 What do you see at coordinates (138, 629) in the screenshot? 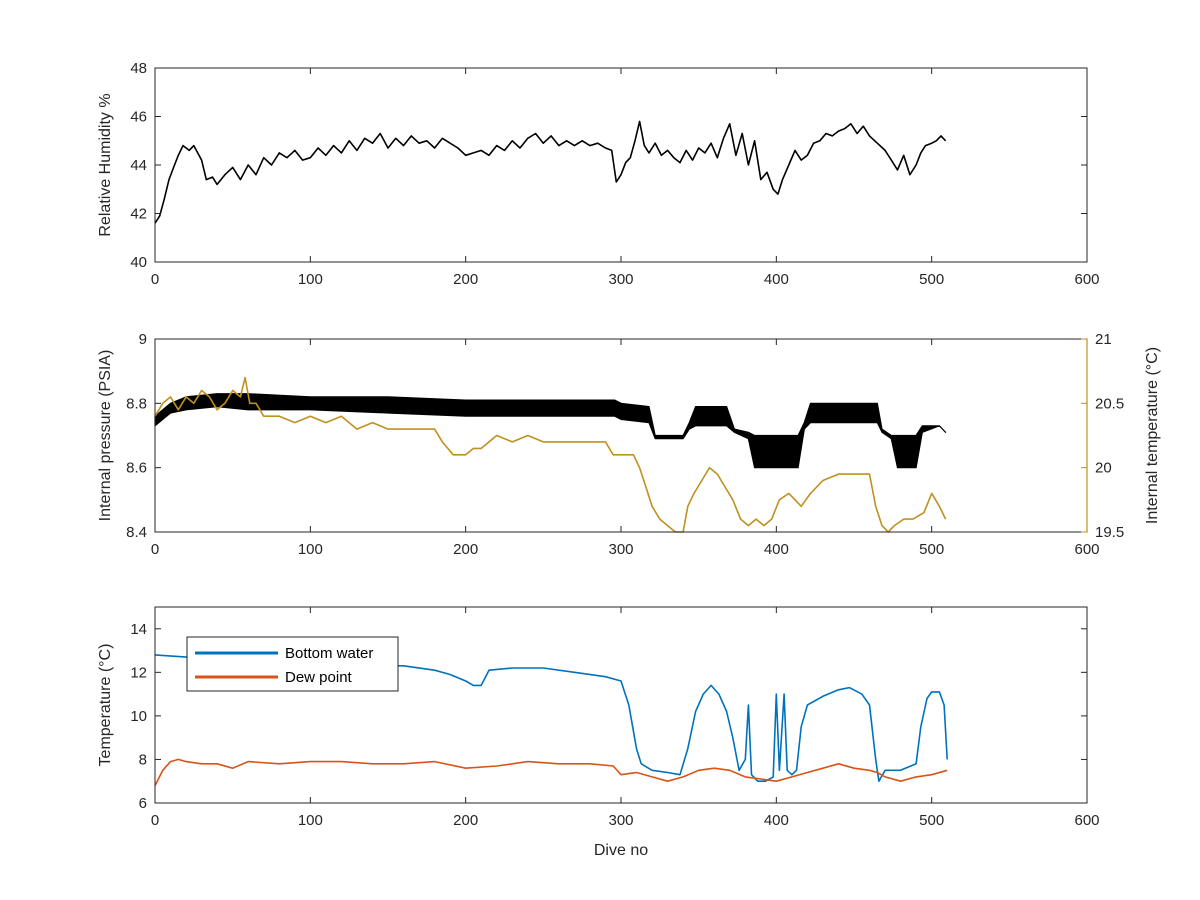
I see `y-tick-label: 14` at bounding box center [138, 629].